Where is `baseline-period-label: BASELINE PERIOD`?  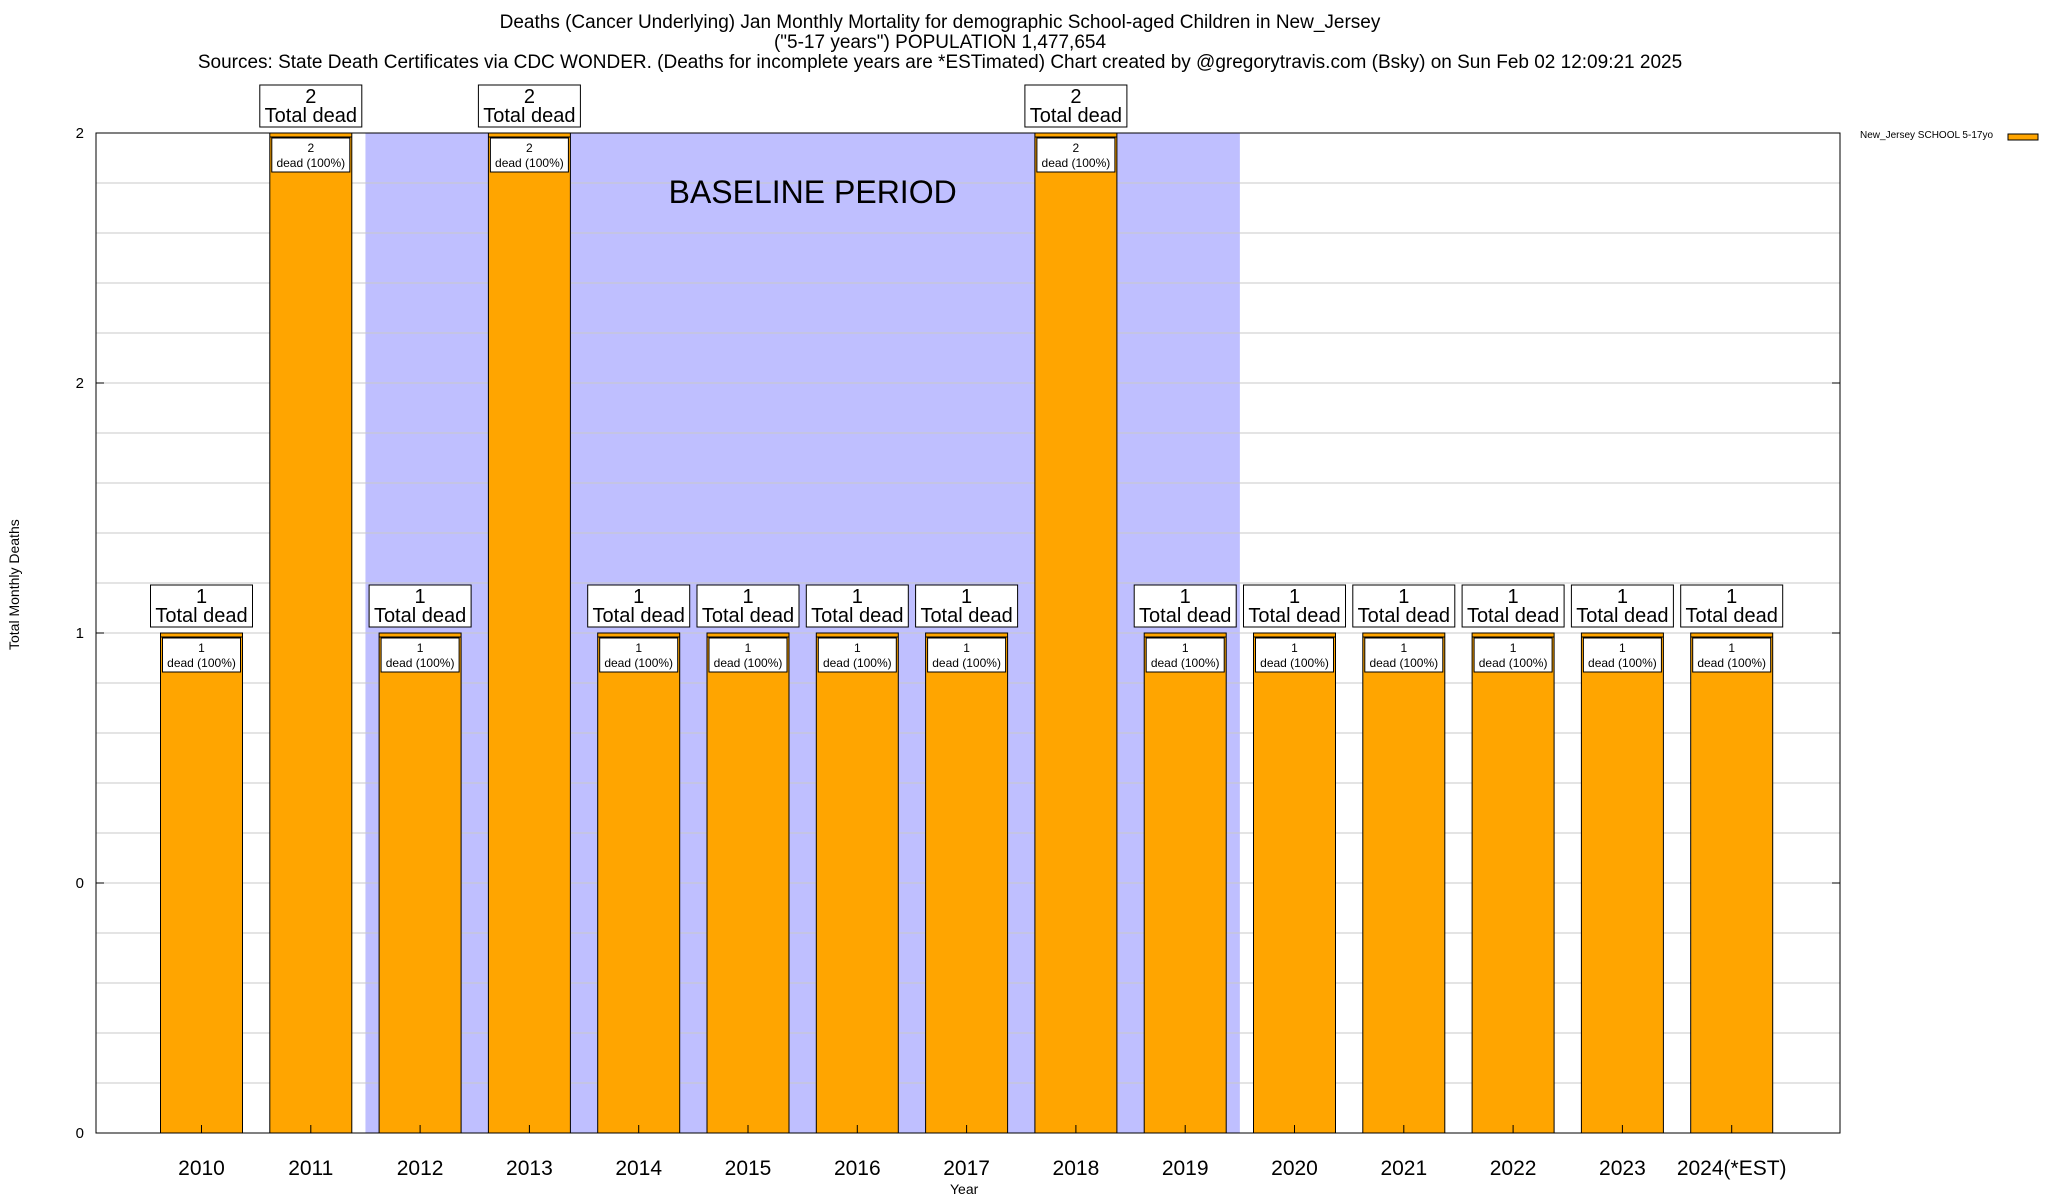
baseline-period-label: BASELINE PERIOD is located at coordinates (813, 192).